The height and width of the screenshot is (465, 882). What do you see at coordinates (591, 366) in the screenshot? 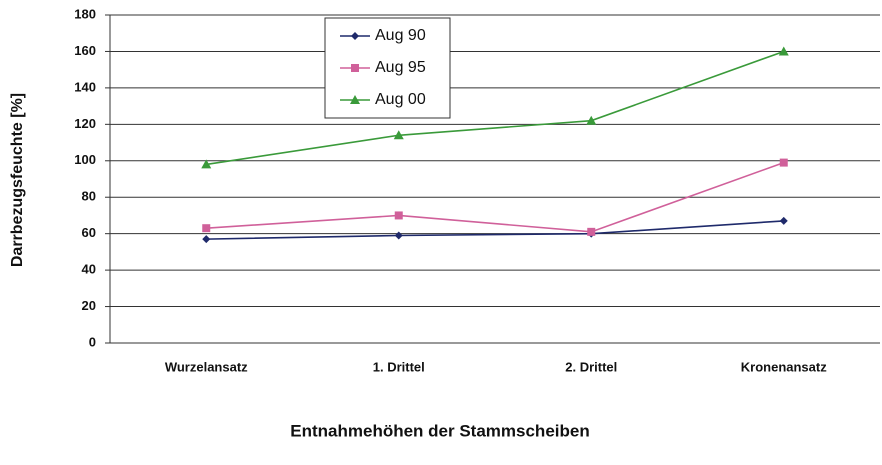
I see `x-tick-label: 2. Drittel` at bounding box center [591, 366].